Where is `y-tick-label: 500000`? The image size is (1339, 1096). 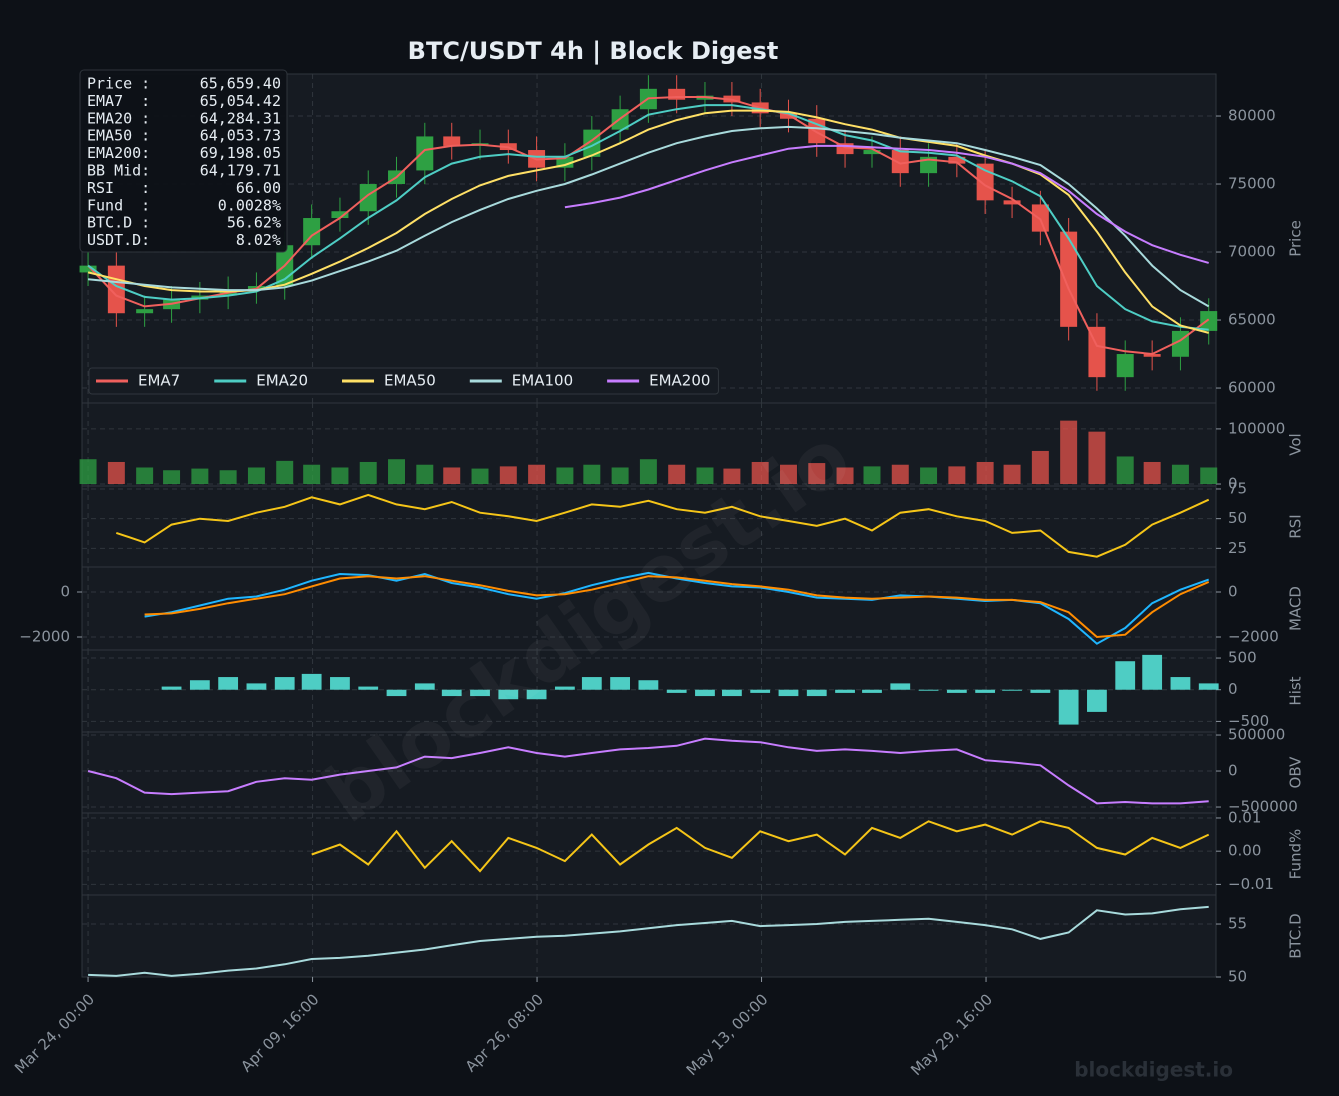
y-tick-label: 500000 is located at coordinates (1256, 735).